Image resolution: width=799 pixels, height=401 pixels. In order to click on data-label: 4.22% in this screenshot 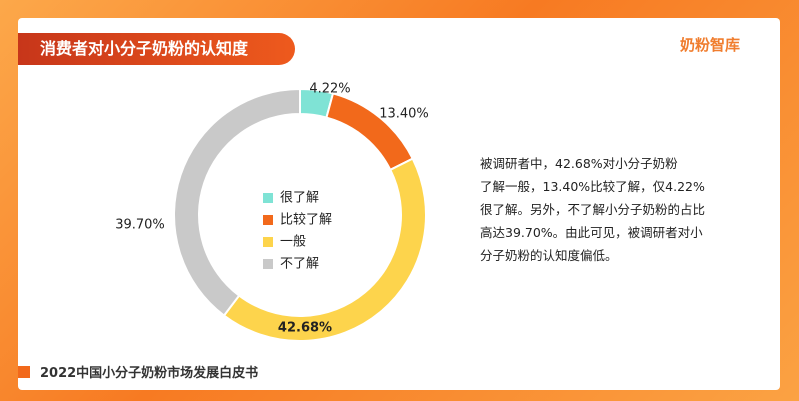, I will do `click(329, 89)`.